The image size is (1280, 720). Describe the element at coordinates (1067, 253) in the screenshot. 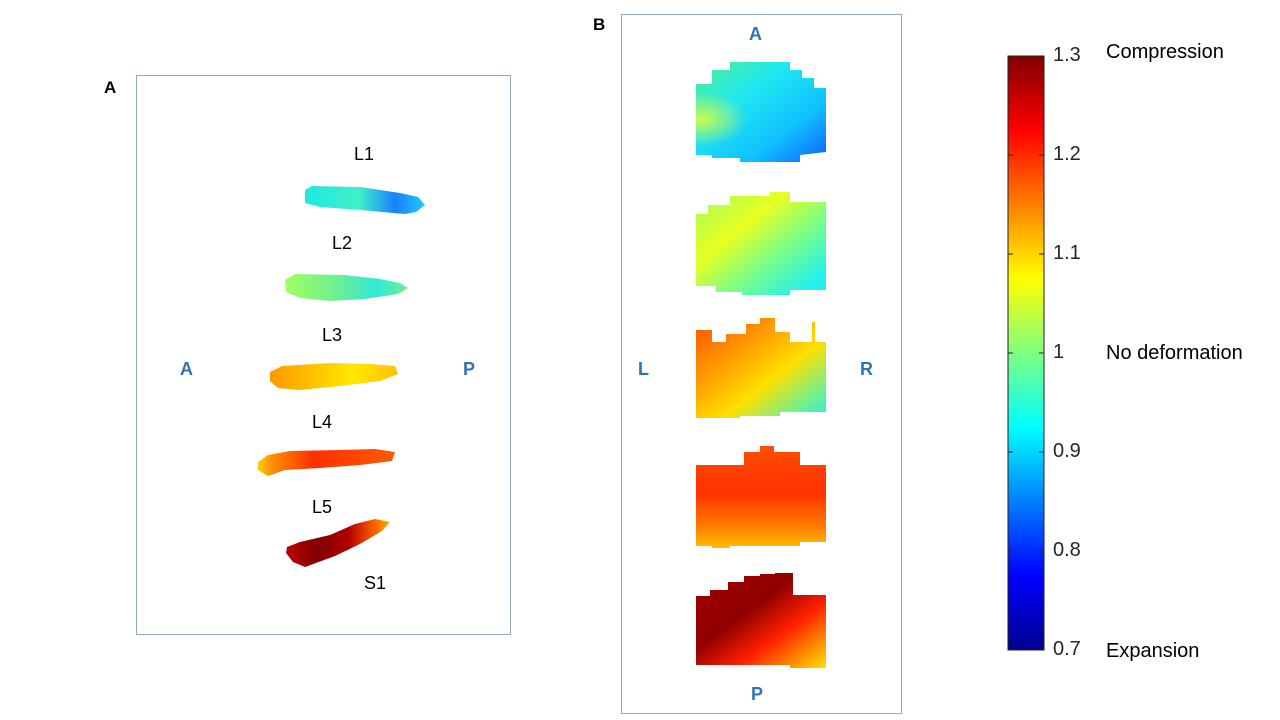

I see `colorbar-tick-label: 1.1` at that location.